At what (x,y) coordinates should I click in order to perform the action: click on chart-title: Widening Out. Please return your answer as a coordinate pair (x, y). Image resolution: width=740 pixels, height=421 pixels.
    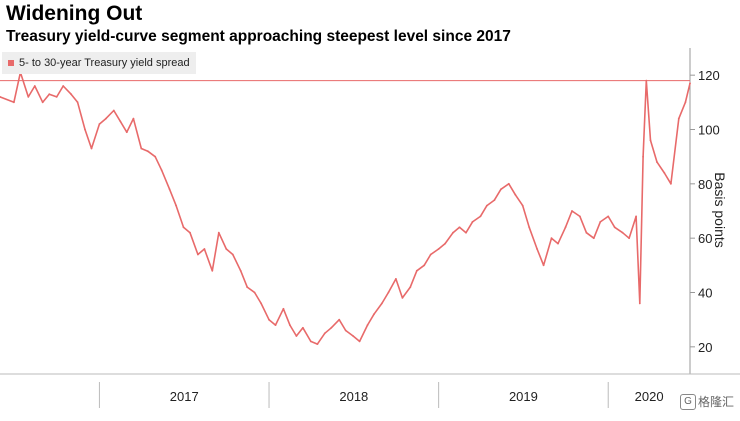
    Looking at the image, I should click on (74, 13).